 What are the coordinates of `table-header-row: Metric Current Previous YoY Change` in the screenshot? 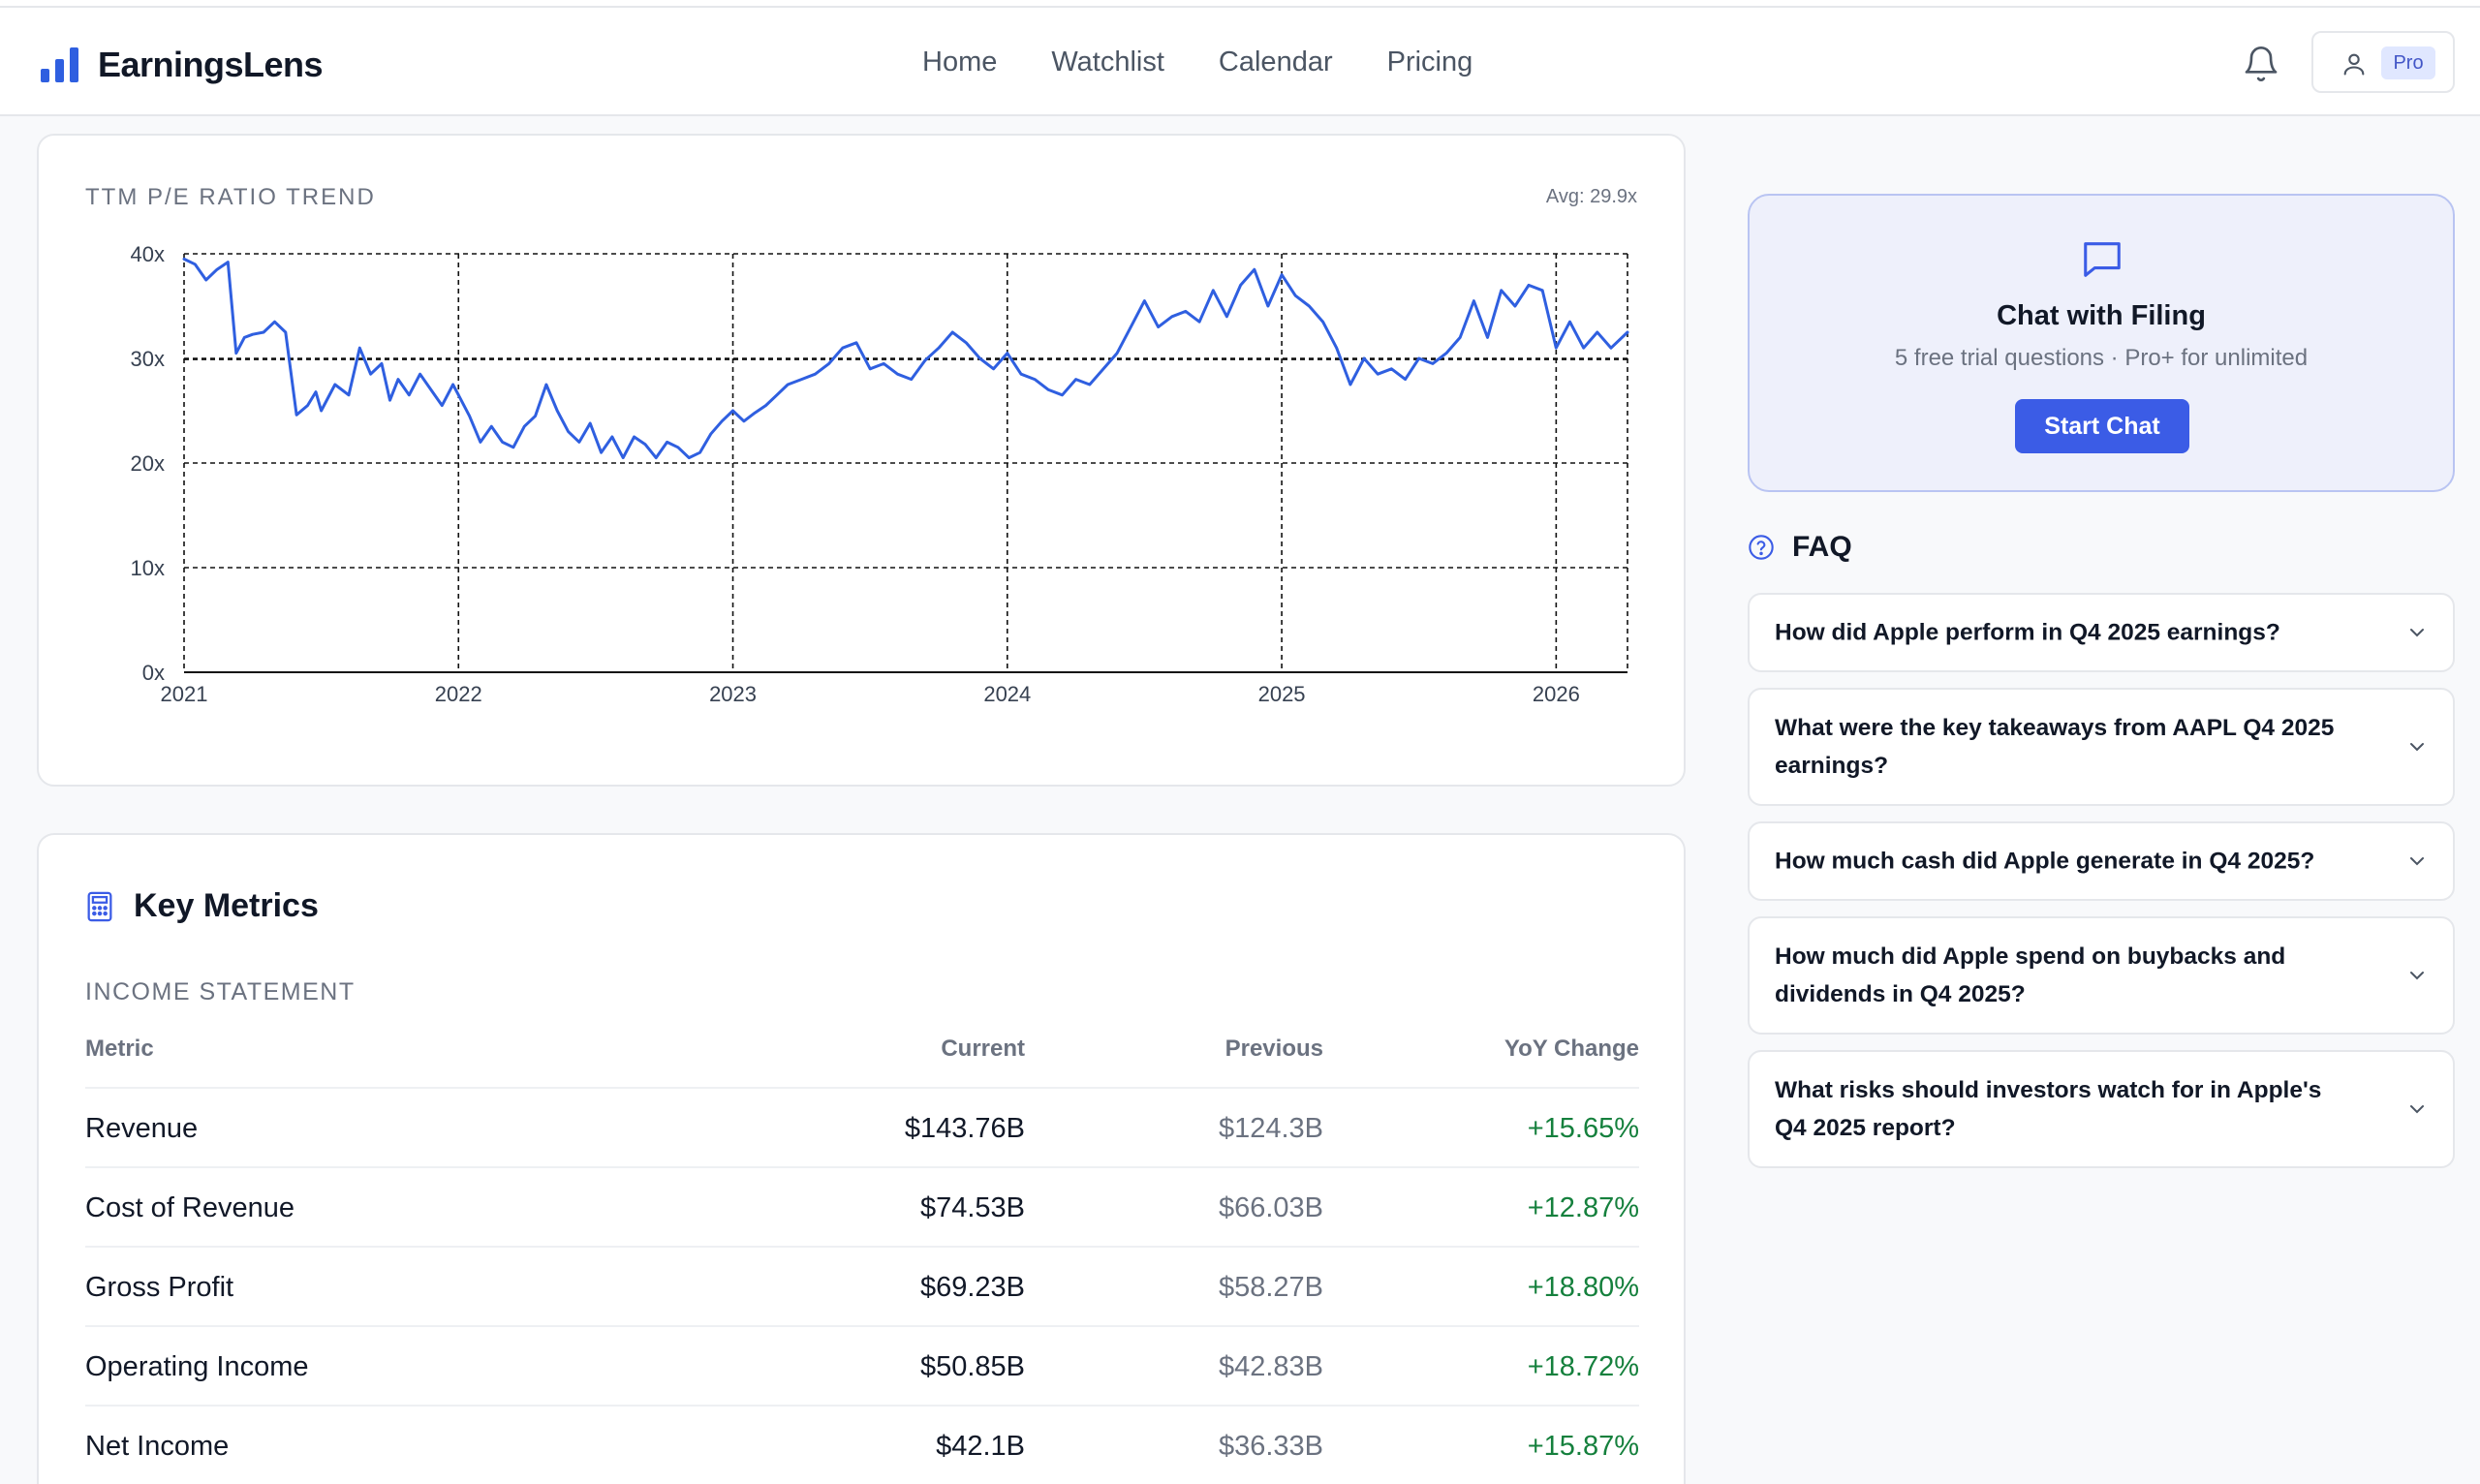 It's located at (862, 1057).